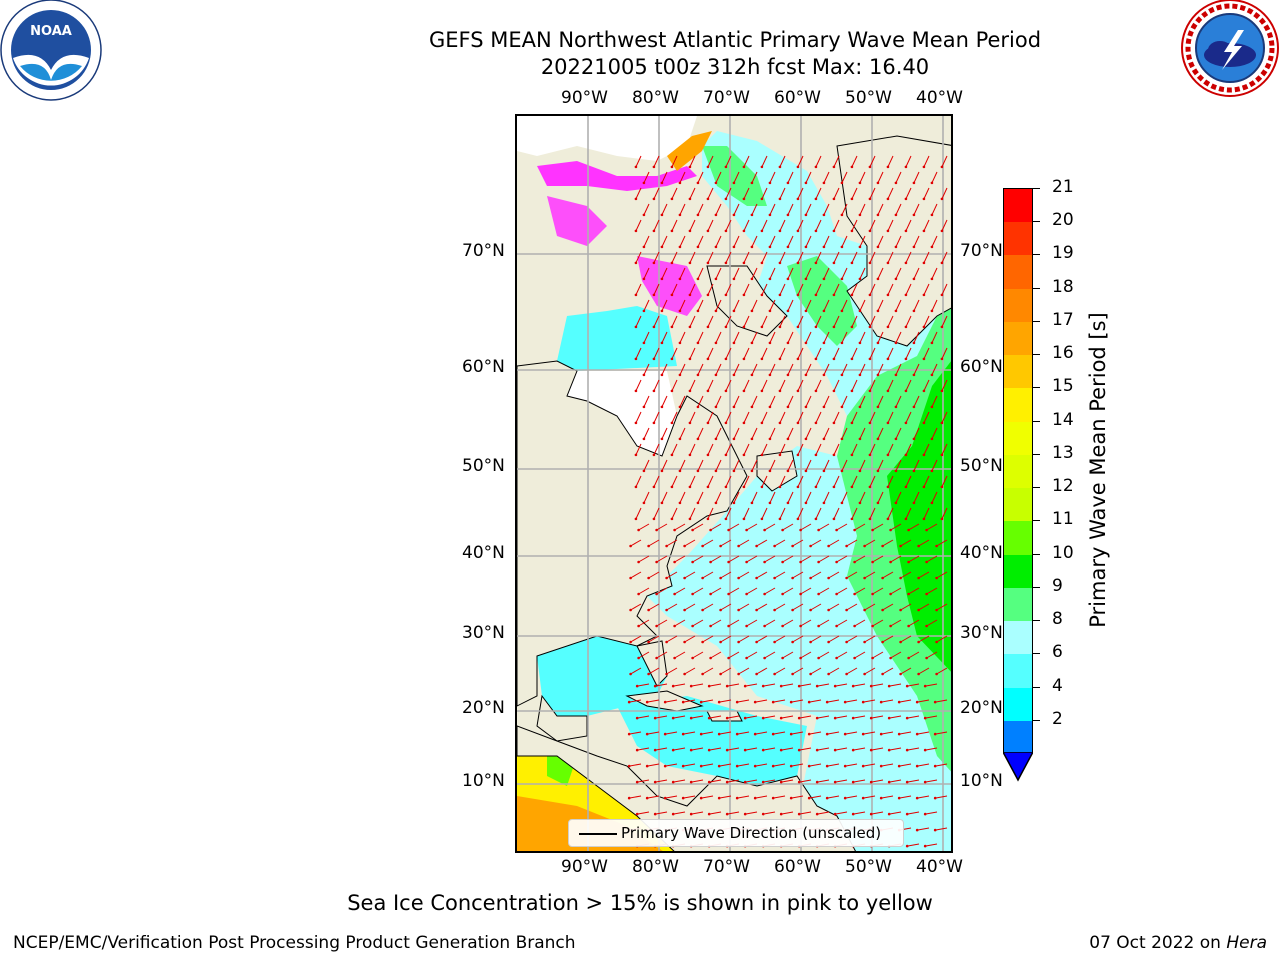 The width and height of the screenshot is (1280, 960). Describe the element at coordinates (981, 708) in the screenshot. I see `lat-tick-right: 20°N` at that location.